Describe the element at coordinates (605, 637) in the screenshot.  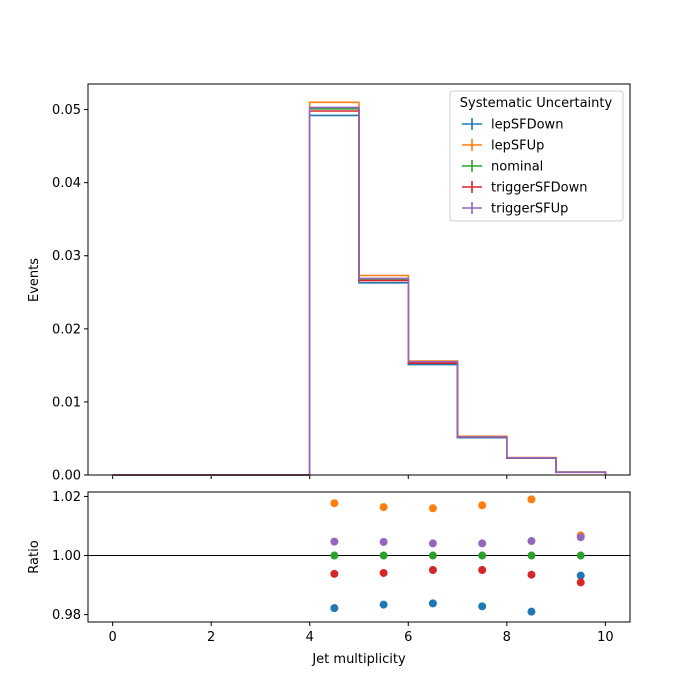
I see `bottom-x-tick-label: 10` at that location.